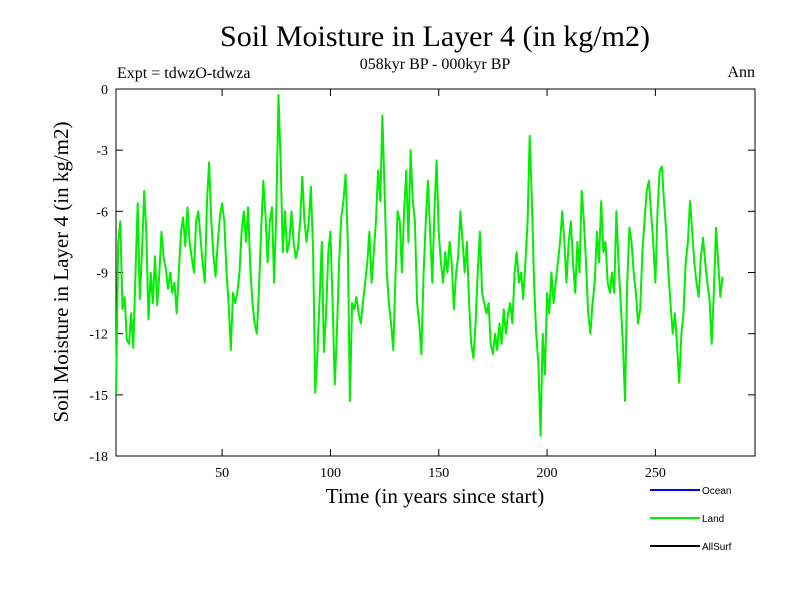  Describe the element at coordinates (183, 73) in the screenshot. I see `experiment-label: Expt = tdwzO-tdwza` at that location.